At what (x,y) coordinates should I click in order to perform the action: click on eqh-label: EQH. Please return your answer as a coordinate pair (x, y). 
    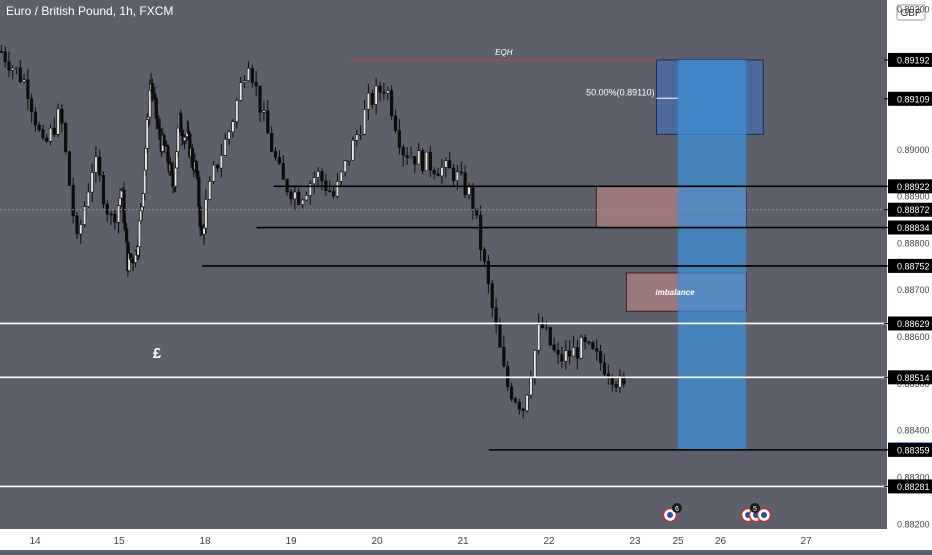
    Looking at the image, I should click on (504, 52).